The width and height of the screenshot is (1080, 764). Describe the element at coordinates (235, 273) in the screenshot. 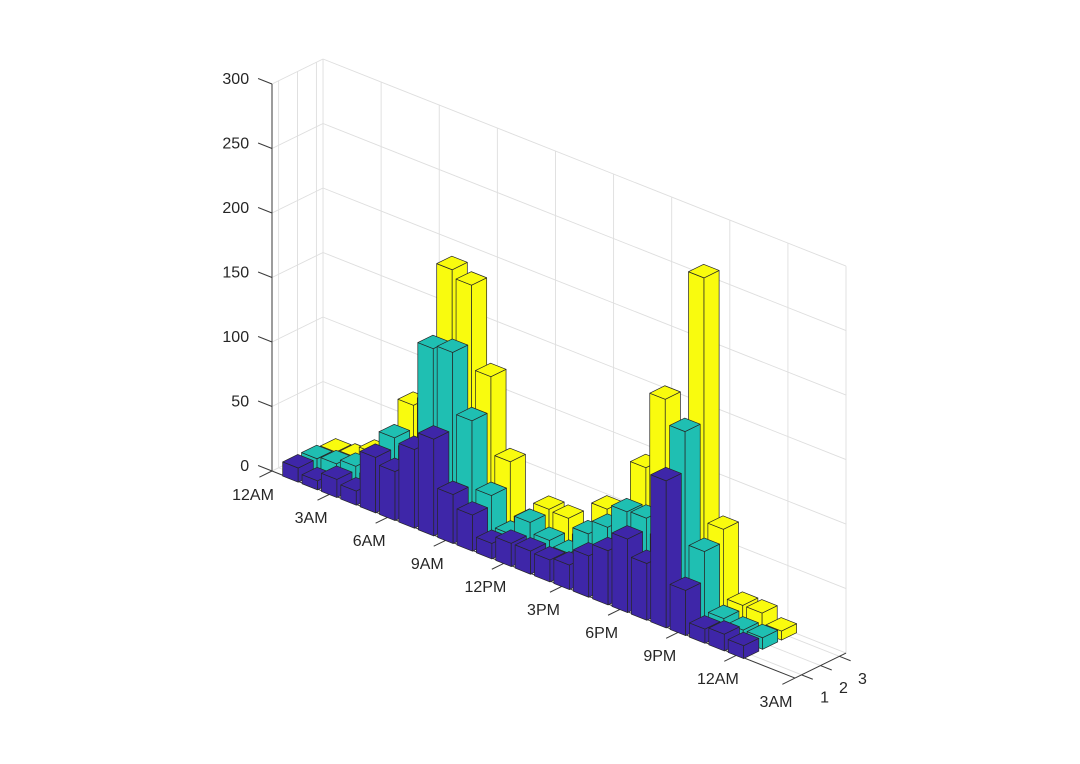

I see `z-tick-label: 150` at that location.